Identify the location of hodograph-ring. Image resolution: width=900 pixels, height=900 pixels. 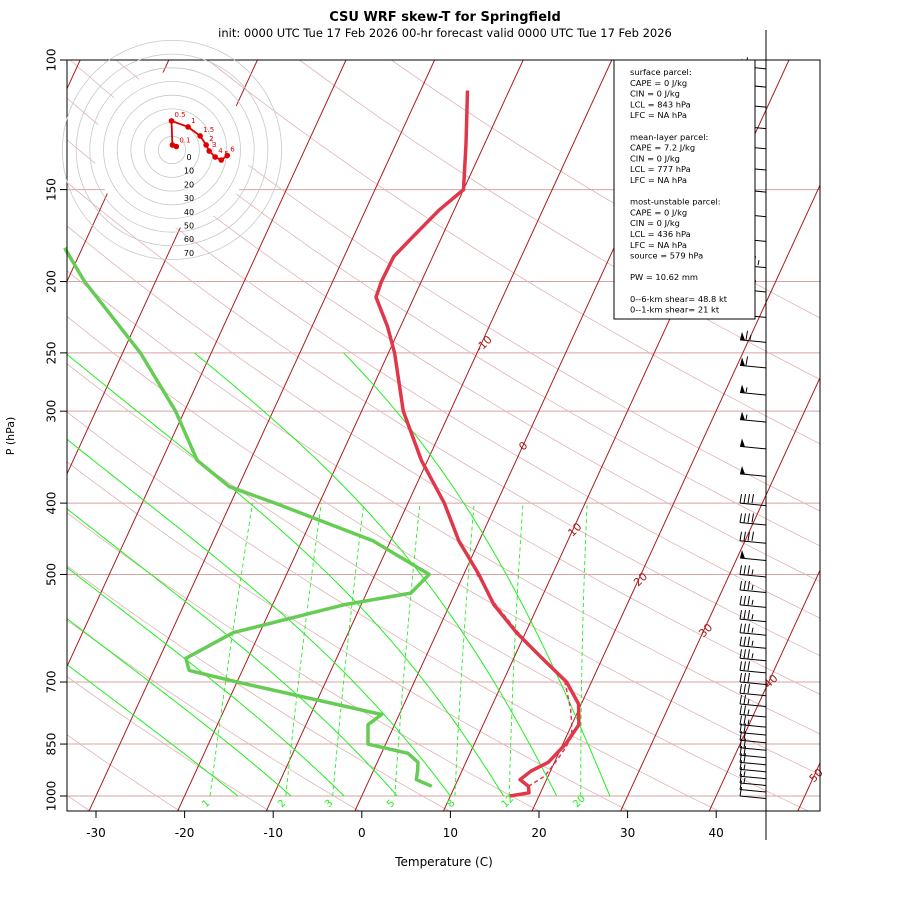
(172, 150).